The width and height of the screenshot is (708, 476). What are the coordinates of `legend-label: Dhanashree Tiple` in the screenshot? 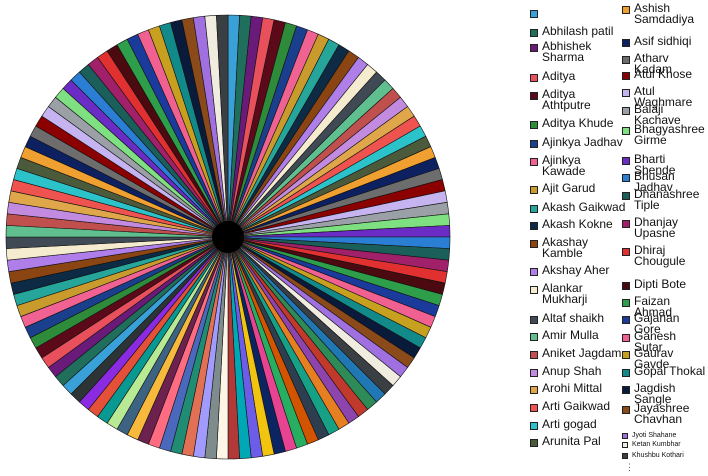 It's located at (667, 199).